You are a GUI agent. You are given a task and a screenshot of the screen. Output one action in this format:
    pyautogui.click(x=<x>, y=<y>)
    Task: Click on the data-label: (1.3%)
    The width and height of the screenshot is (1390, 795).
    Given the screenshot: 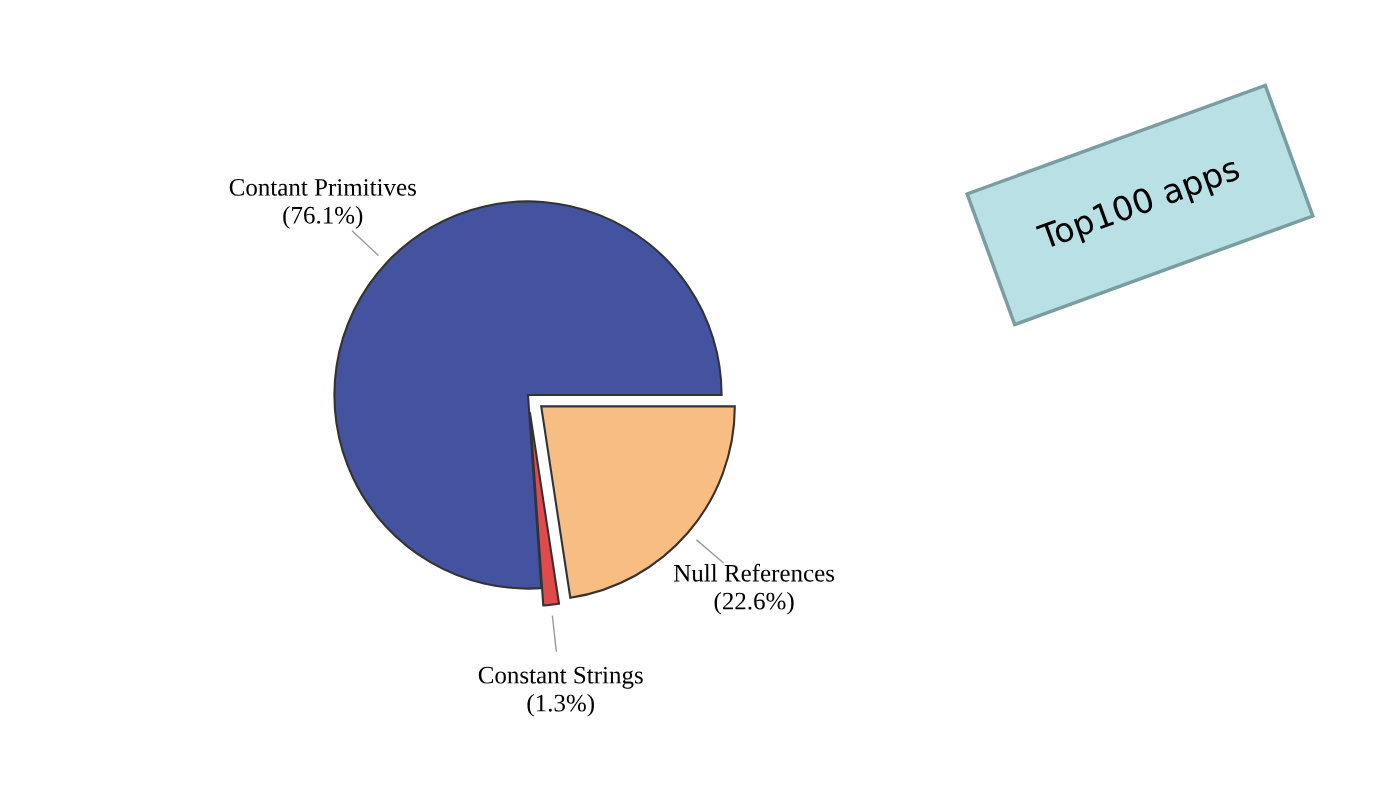 What is the action you would take?
    pyautogui.click(x=560, y=705)
    